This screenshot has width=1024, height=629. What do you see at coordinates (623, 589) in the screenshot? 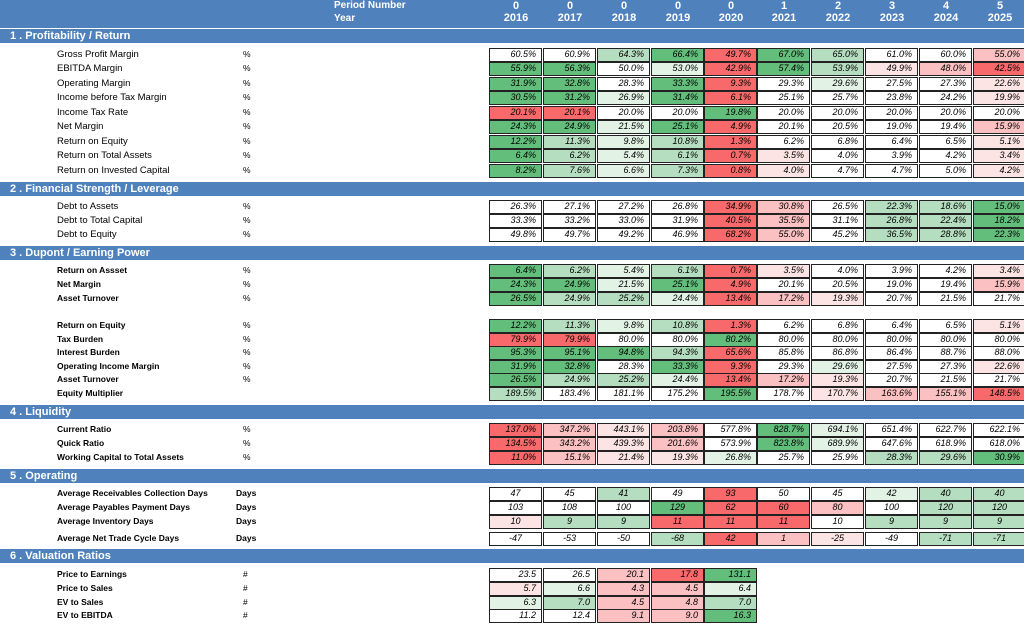
I see `data-cell: 4.3` at bounding box center [623, 589].